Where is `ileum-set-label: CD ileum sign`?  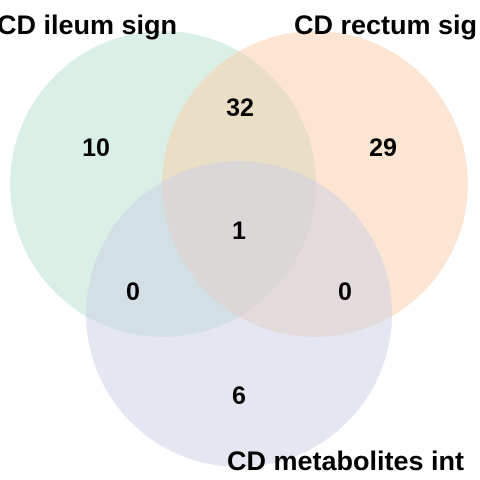
ileum-set-label: CD ileum sign is located at coordinates (88, 25).